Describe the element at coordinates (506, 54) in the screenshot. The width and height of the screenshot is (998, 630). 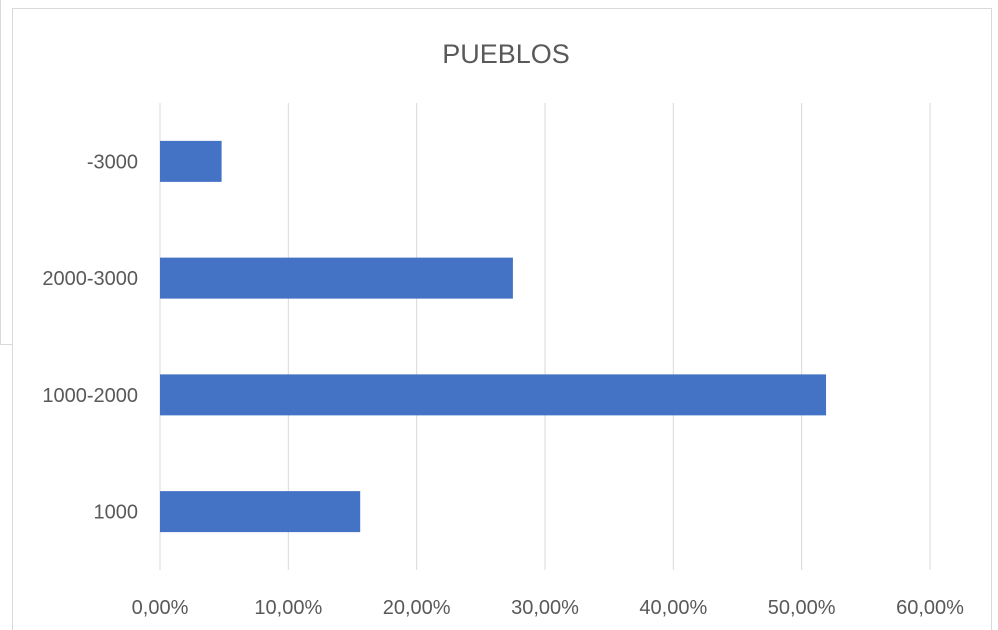
I see `chart-title: PUEBLOS` at that location.